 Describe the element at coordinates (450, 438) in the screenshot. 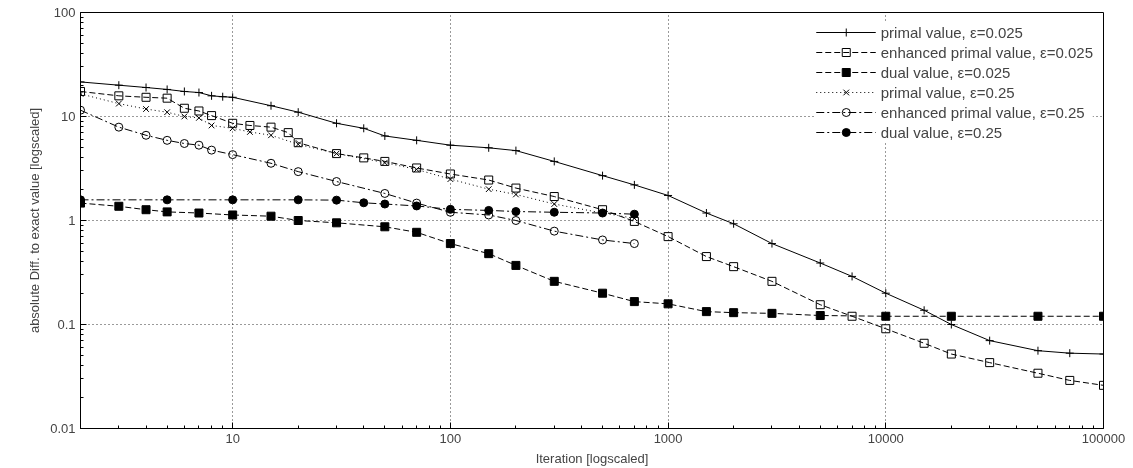

I see `x-tick-label: 100` at that location.